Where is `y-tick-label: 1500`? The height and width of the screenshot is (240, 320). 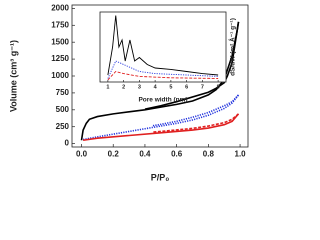
y-tick-label: 1500 is located at coordinates (60, 41).